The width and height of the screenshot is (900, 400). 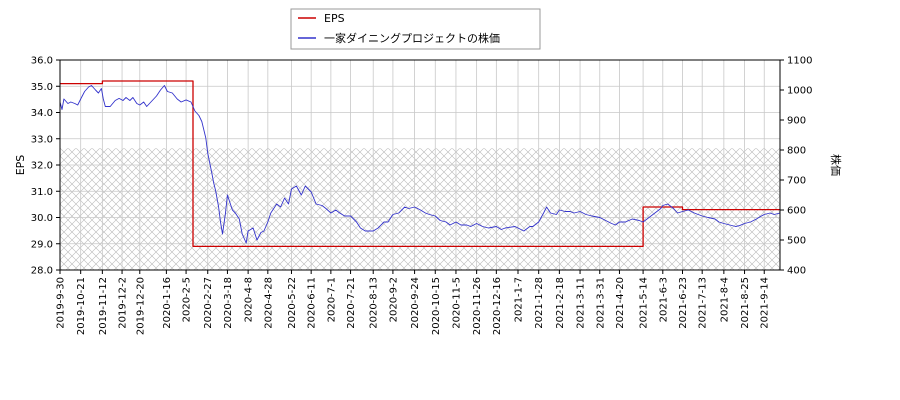 What do you see at coordinates (519, 299) in the screenshot?
I see `x-tick-label: 2021-1-7` at bounding box center [519, 299].